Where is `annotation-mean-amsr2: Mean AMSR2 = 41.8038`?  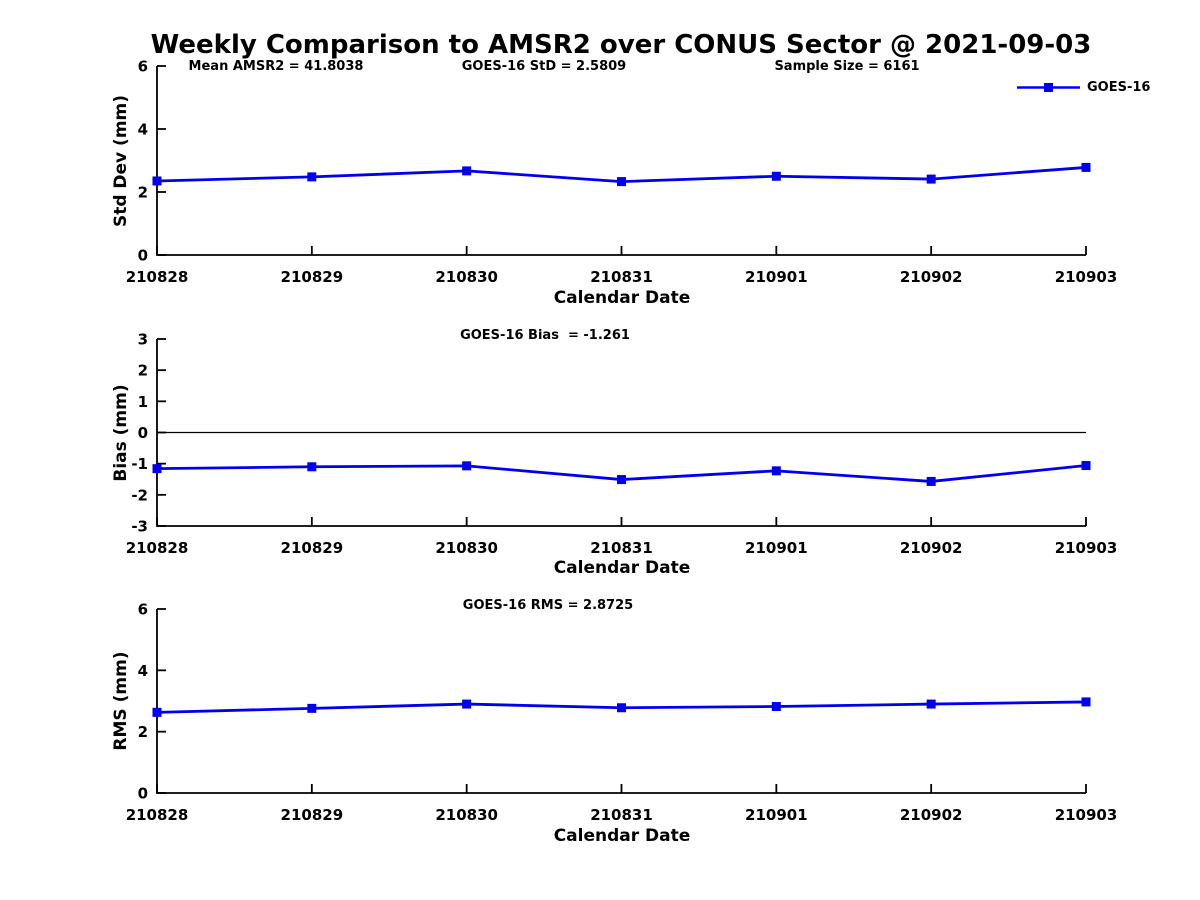
annotation-mean-amsr2: Mean AMSR2 = 41.8038 is located at coordinates (276, 66).